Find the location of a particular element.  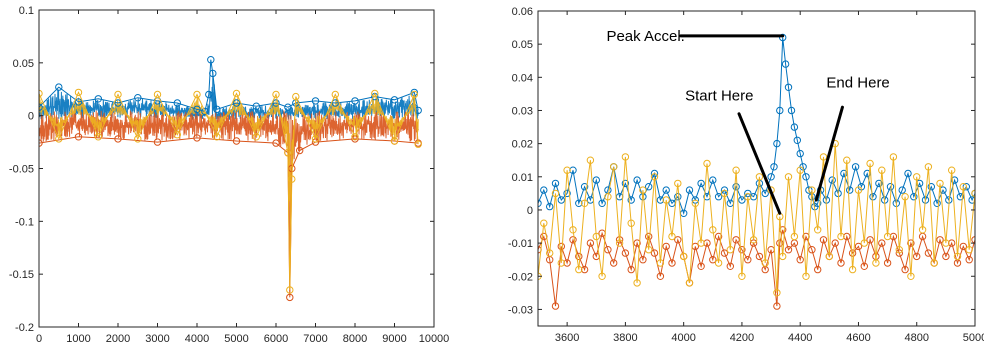

x-tick-label: 3800 is located at coordinates (625, 338).